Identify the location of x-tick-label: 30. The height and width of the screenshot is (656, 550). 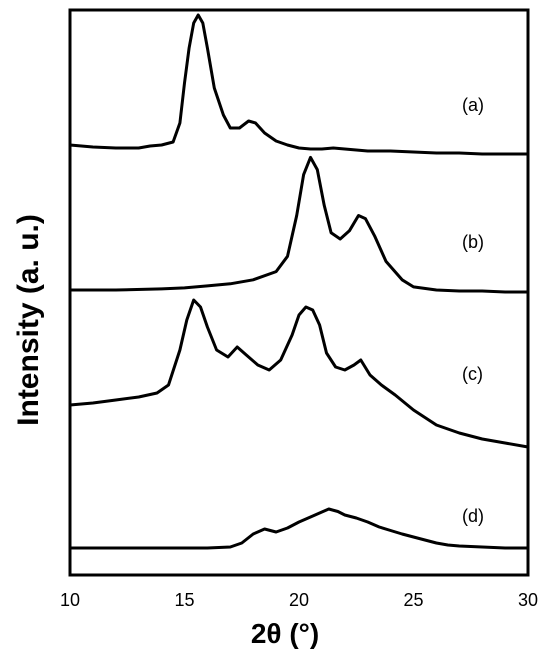
(528, 600).